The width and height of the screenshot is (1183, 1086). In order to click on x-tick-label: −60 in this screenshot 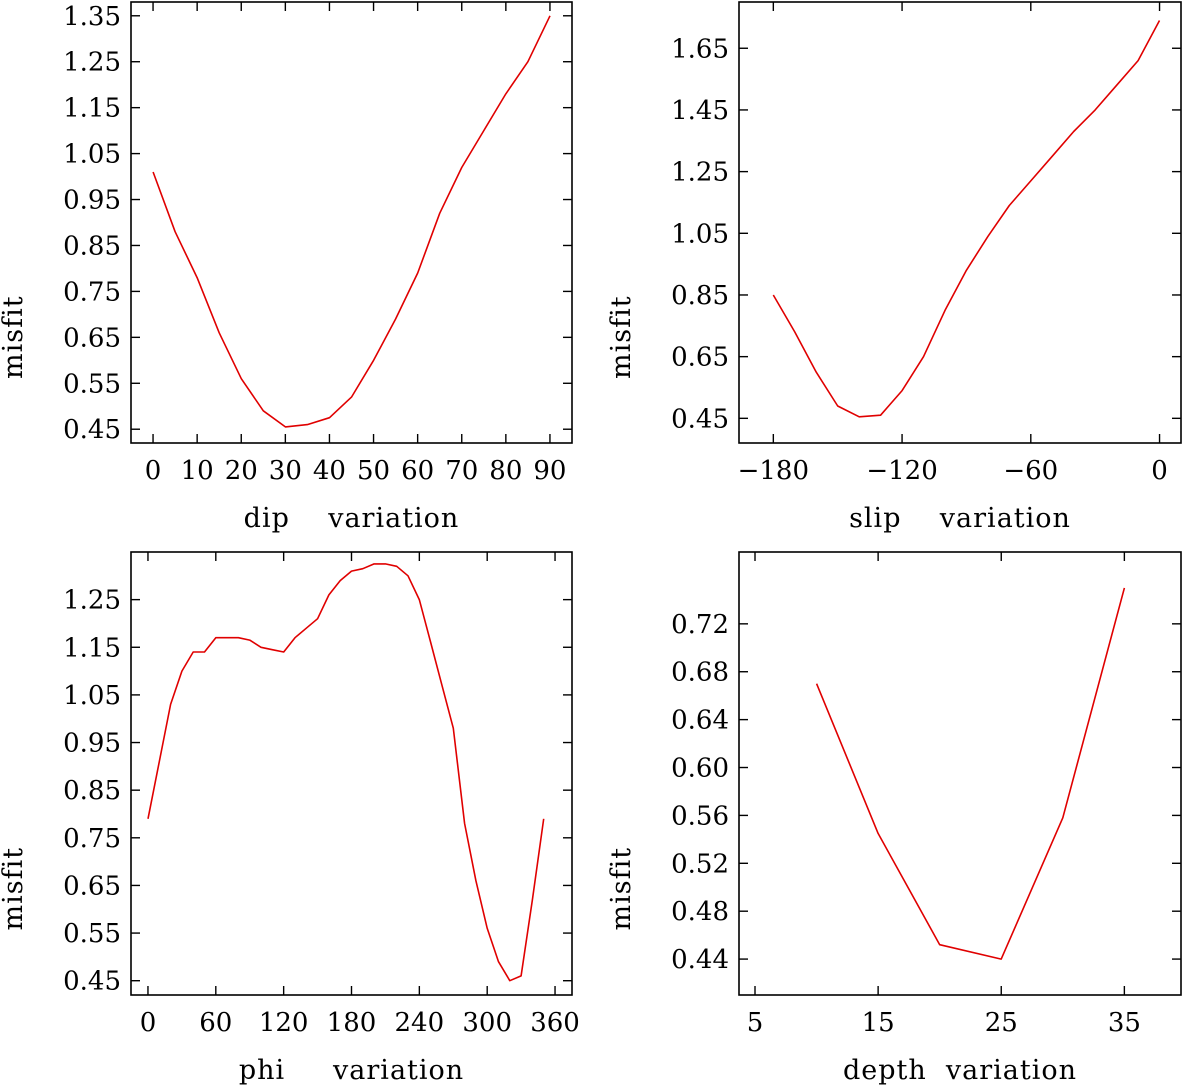, I will do `click(1030, 471)`.